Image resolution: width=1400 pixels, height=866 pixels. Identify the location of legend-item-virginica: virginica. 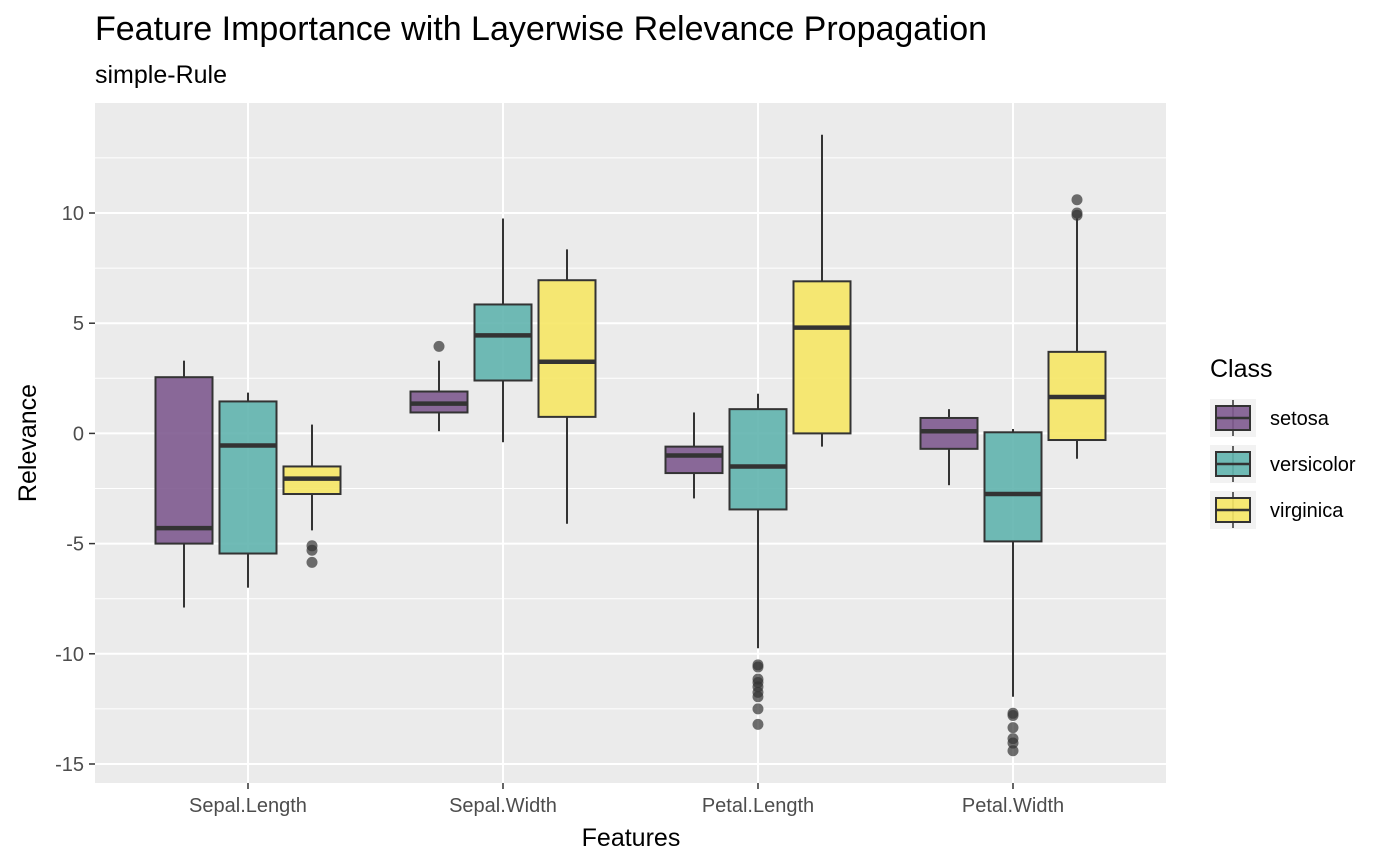
(1277, 510).